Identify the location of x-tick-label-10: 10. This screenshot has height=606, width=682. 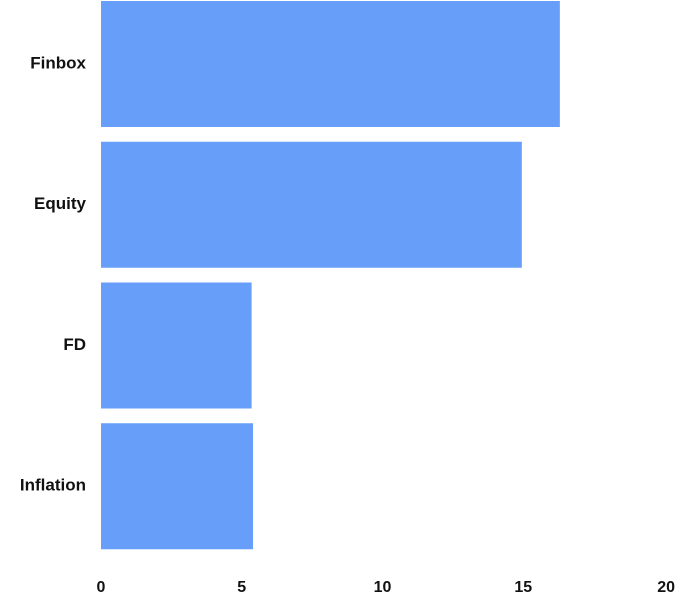
(383, 587).